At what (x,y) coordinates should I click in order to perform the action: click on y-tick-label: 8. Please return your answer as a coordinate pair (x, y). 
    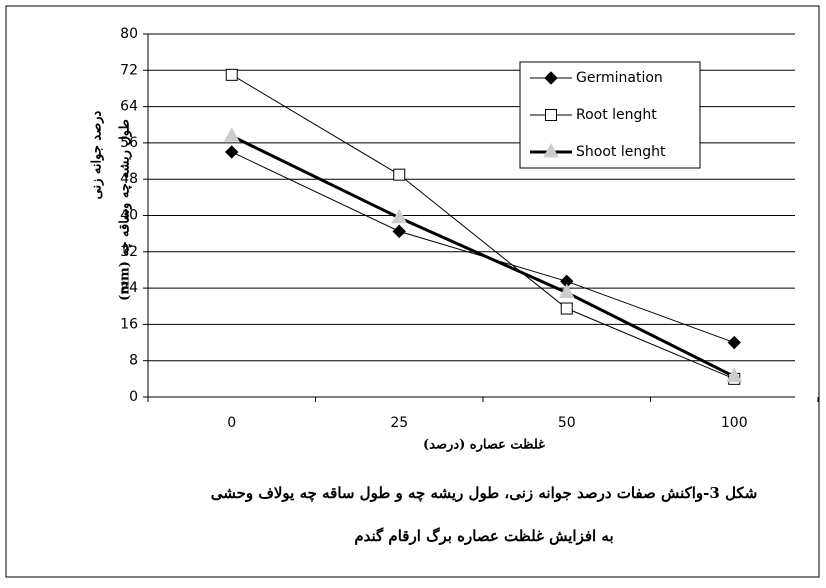
    Looking at the image, I should click on (133, 361).